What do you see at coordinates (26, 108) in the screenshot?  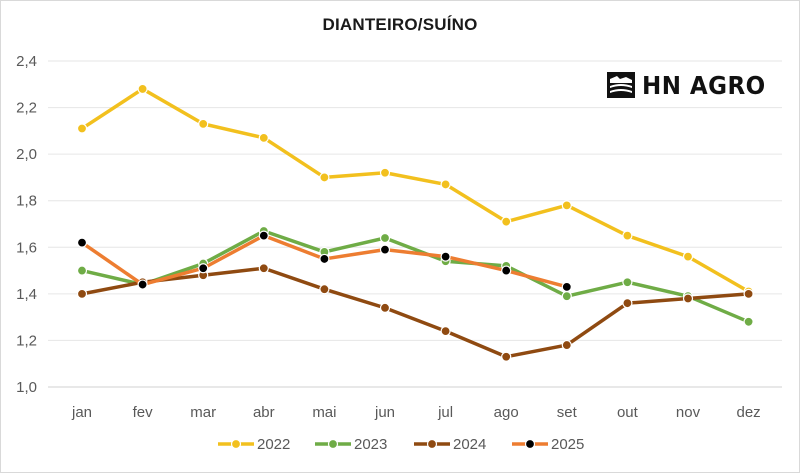 I see `y-tick-label: 2,2` at bounding box center [26, 108].